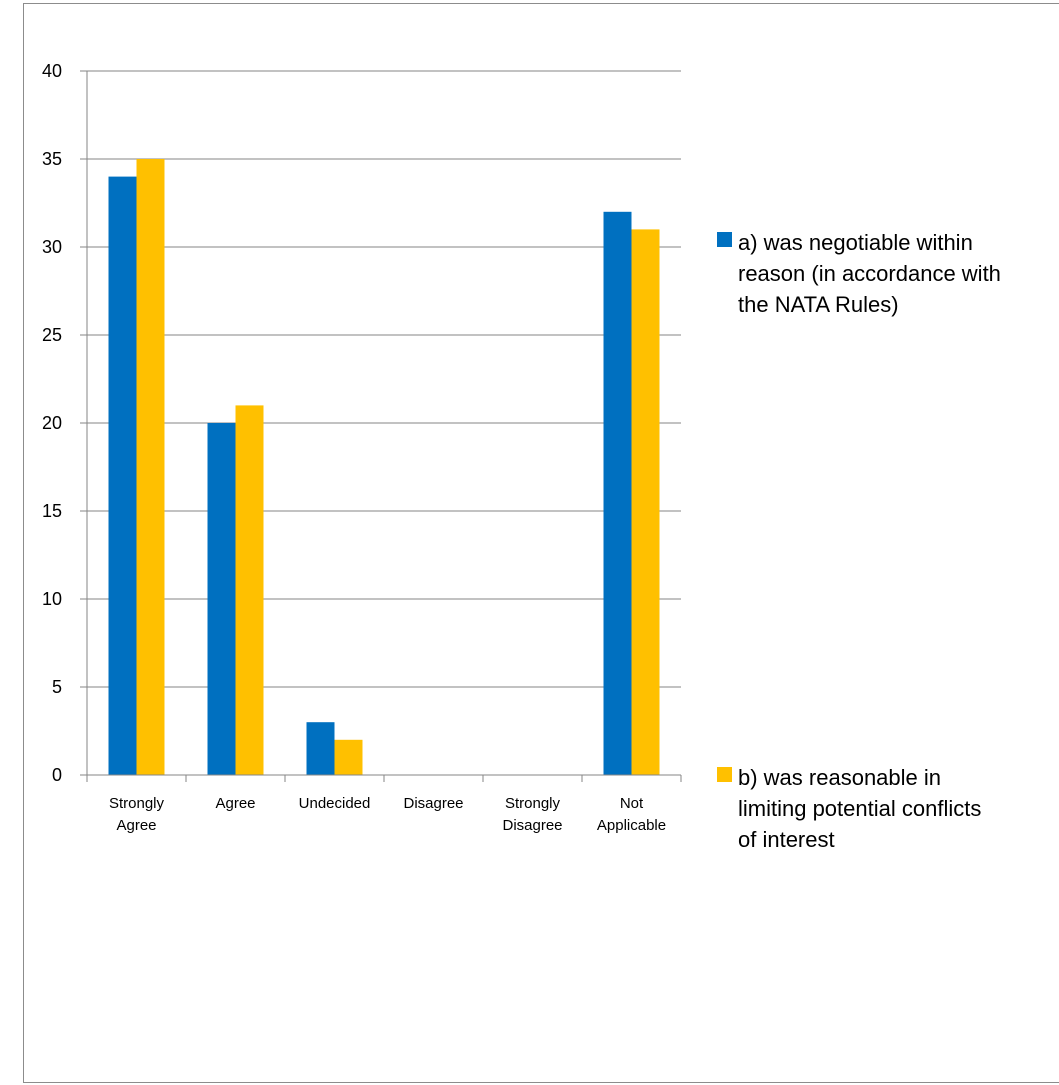 The width and height of the screenshot is (1059, 1085). Describe the element at coordinates (724, 239) in the screenshot. I see `legend-swatch-a` at that location.